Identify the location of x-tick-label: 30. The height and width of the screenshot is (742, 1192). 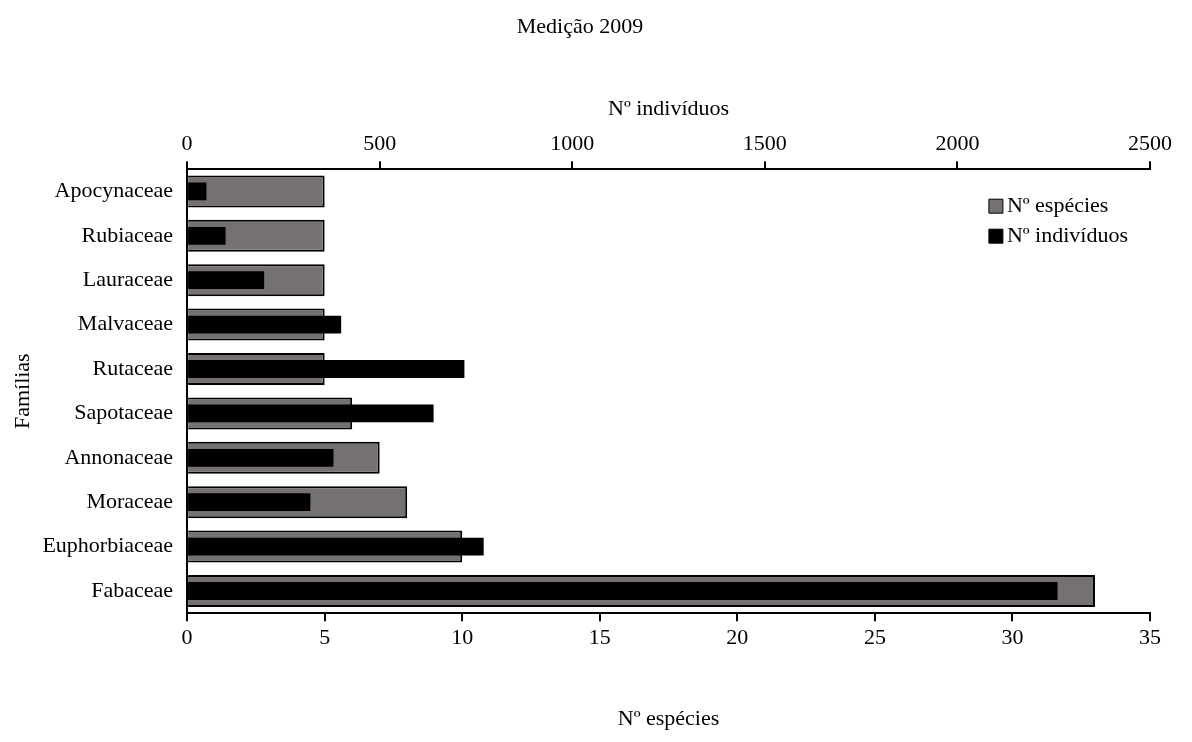
(1012, 637).